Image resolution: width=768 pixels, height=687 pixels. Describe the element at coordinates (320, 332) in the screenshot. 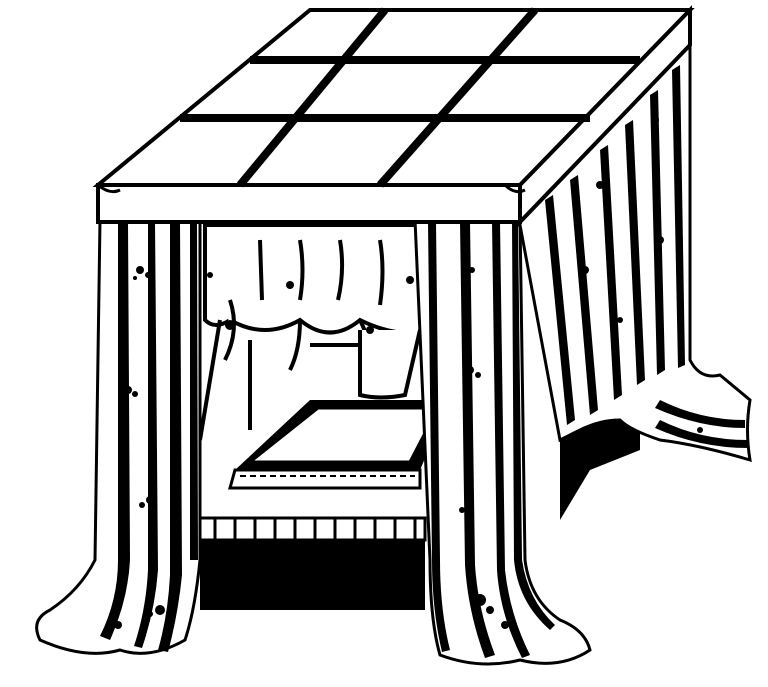

I see `back-curtains` at that location.